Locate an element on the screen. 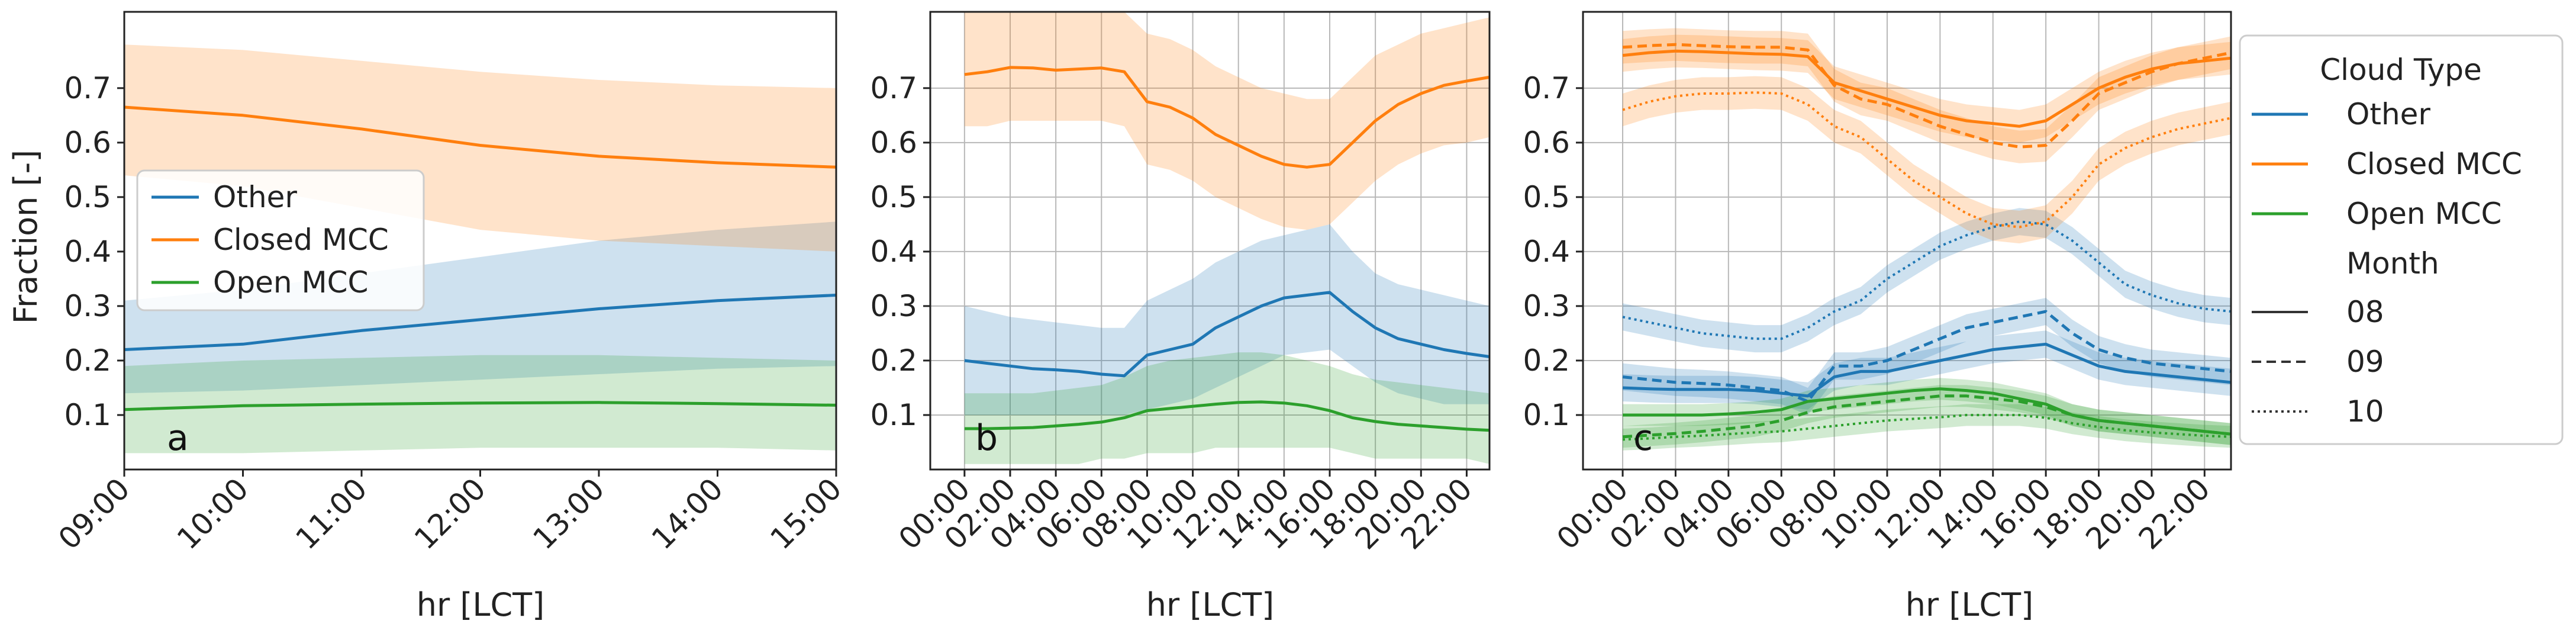 This screenshot has height=627, width=2576. band-closed-mcc-a is located at coordinates (480, 148).